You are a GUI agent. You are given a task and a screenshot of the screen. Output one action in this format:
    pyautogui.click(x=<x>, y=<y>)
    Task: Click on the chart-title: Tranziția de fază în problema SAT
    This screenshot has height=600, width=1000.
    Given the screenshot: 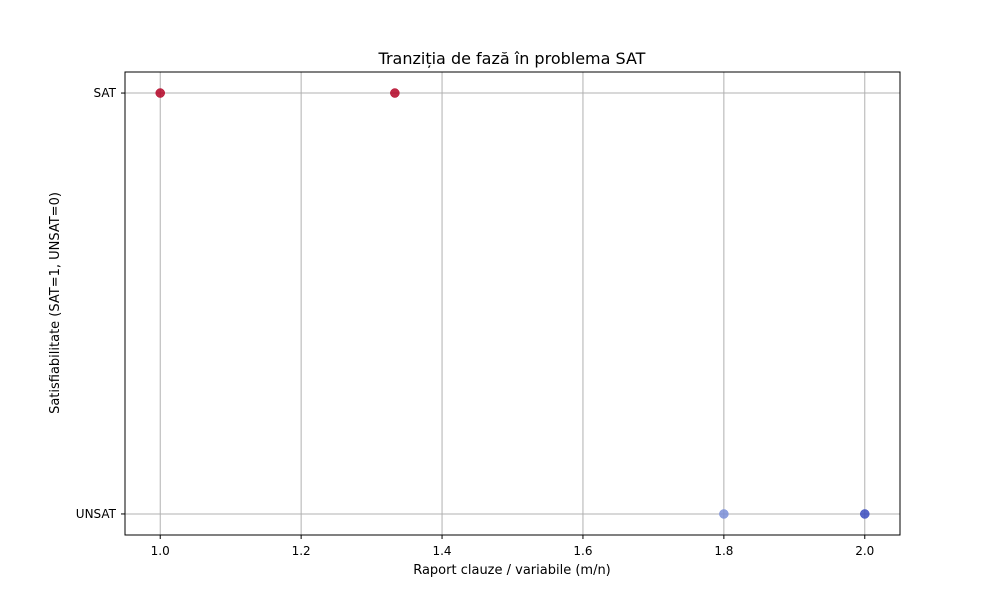 What is the action you would take?
    pyautogui.click(x=512, y=58)
    